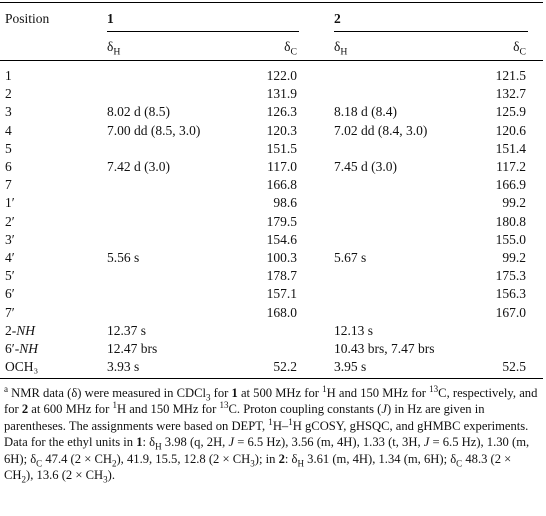 The image size is (546, 516). I want to click on cell: 132.7, so click(510, 94).